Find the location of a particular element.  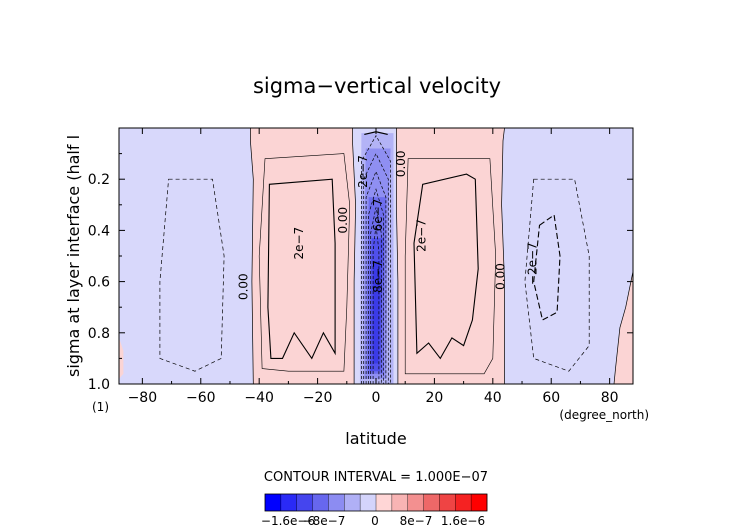

chart-title: sigma−vertical velocity is located at coordinates (377, 86).